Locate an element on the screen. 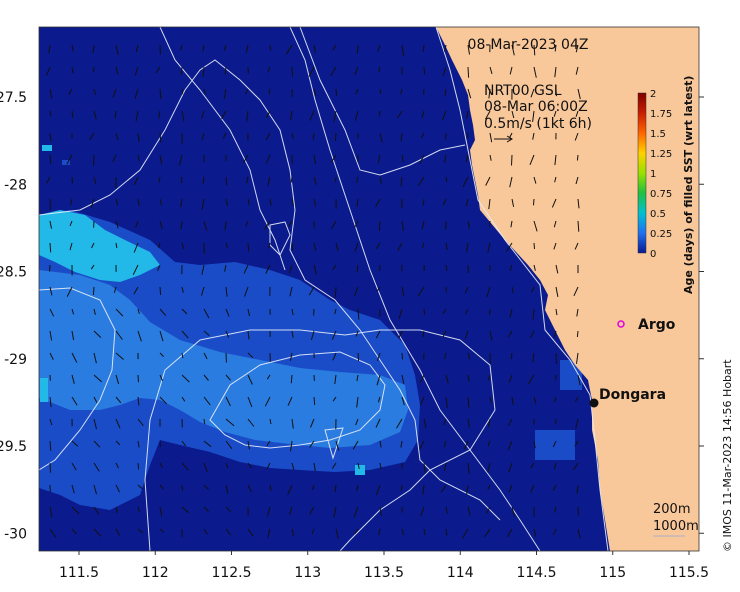  y-tick-label: -29 is located at coordinates (15, 360).